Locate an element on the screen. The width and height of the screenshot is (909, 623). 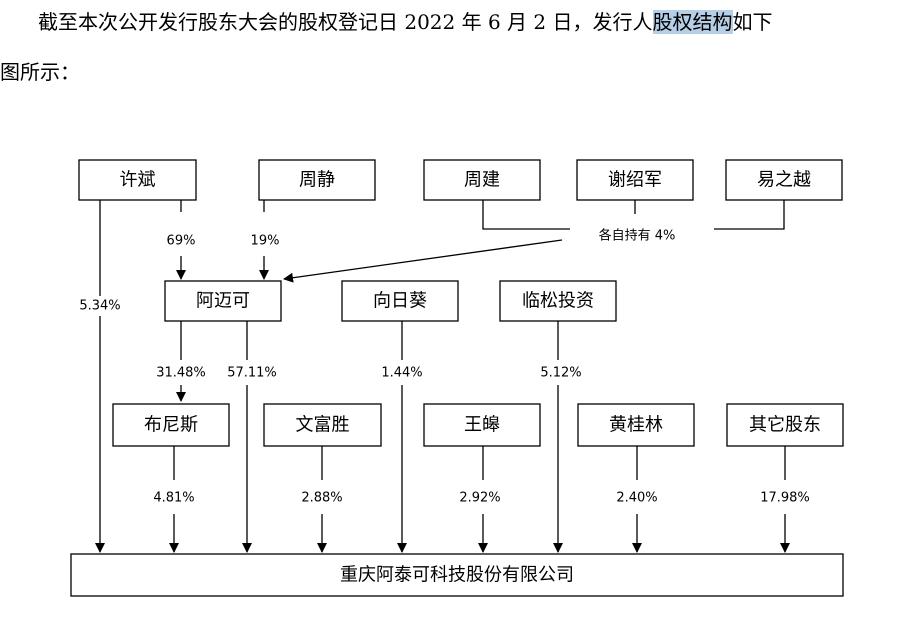
node-box-company is located at coordinates (457, 575).